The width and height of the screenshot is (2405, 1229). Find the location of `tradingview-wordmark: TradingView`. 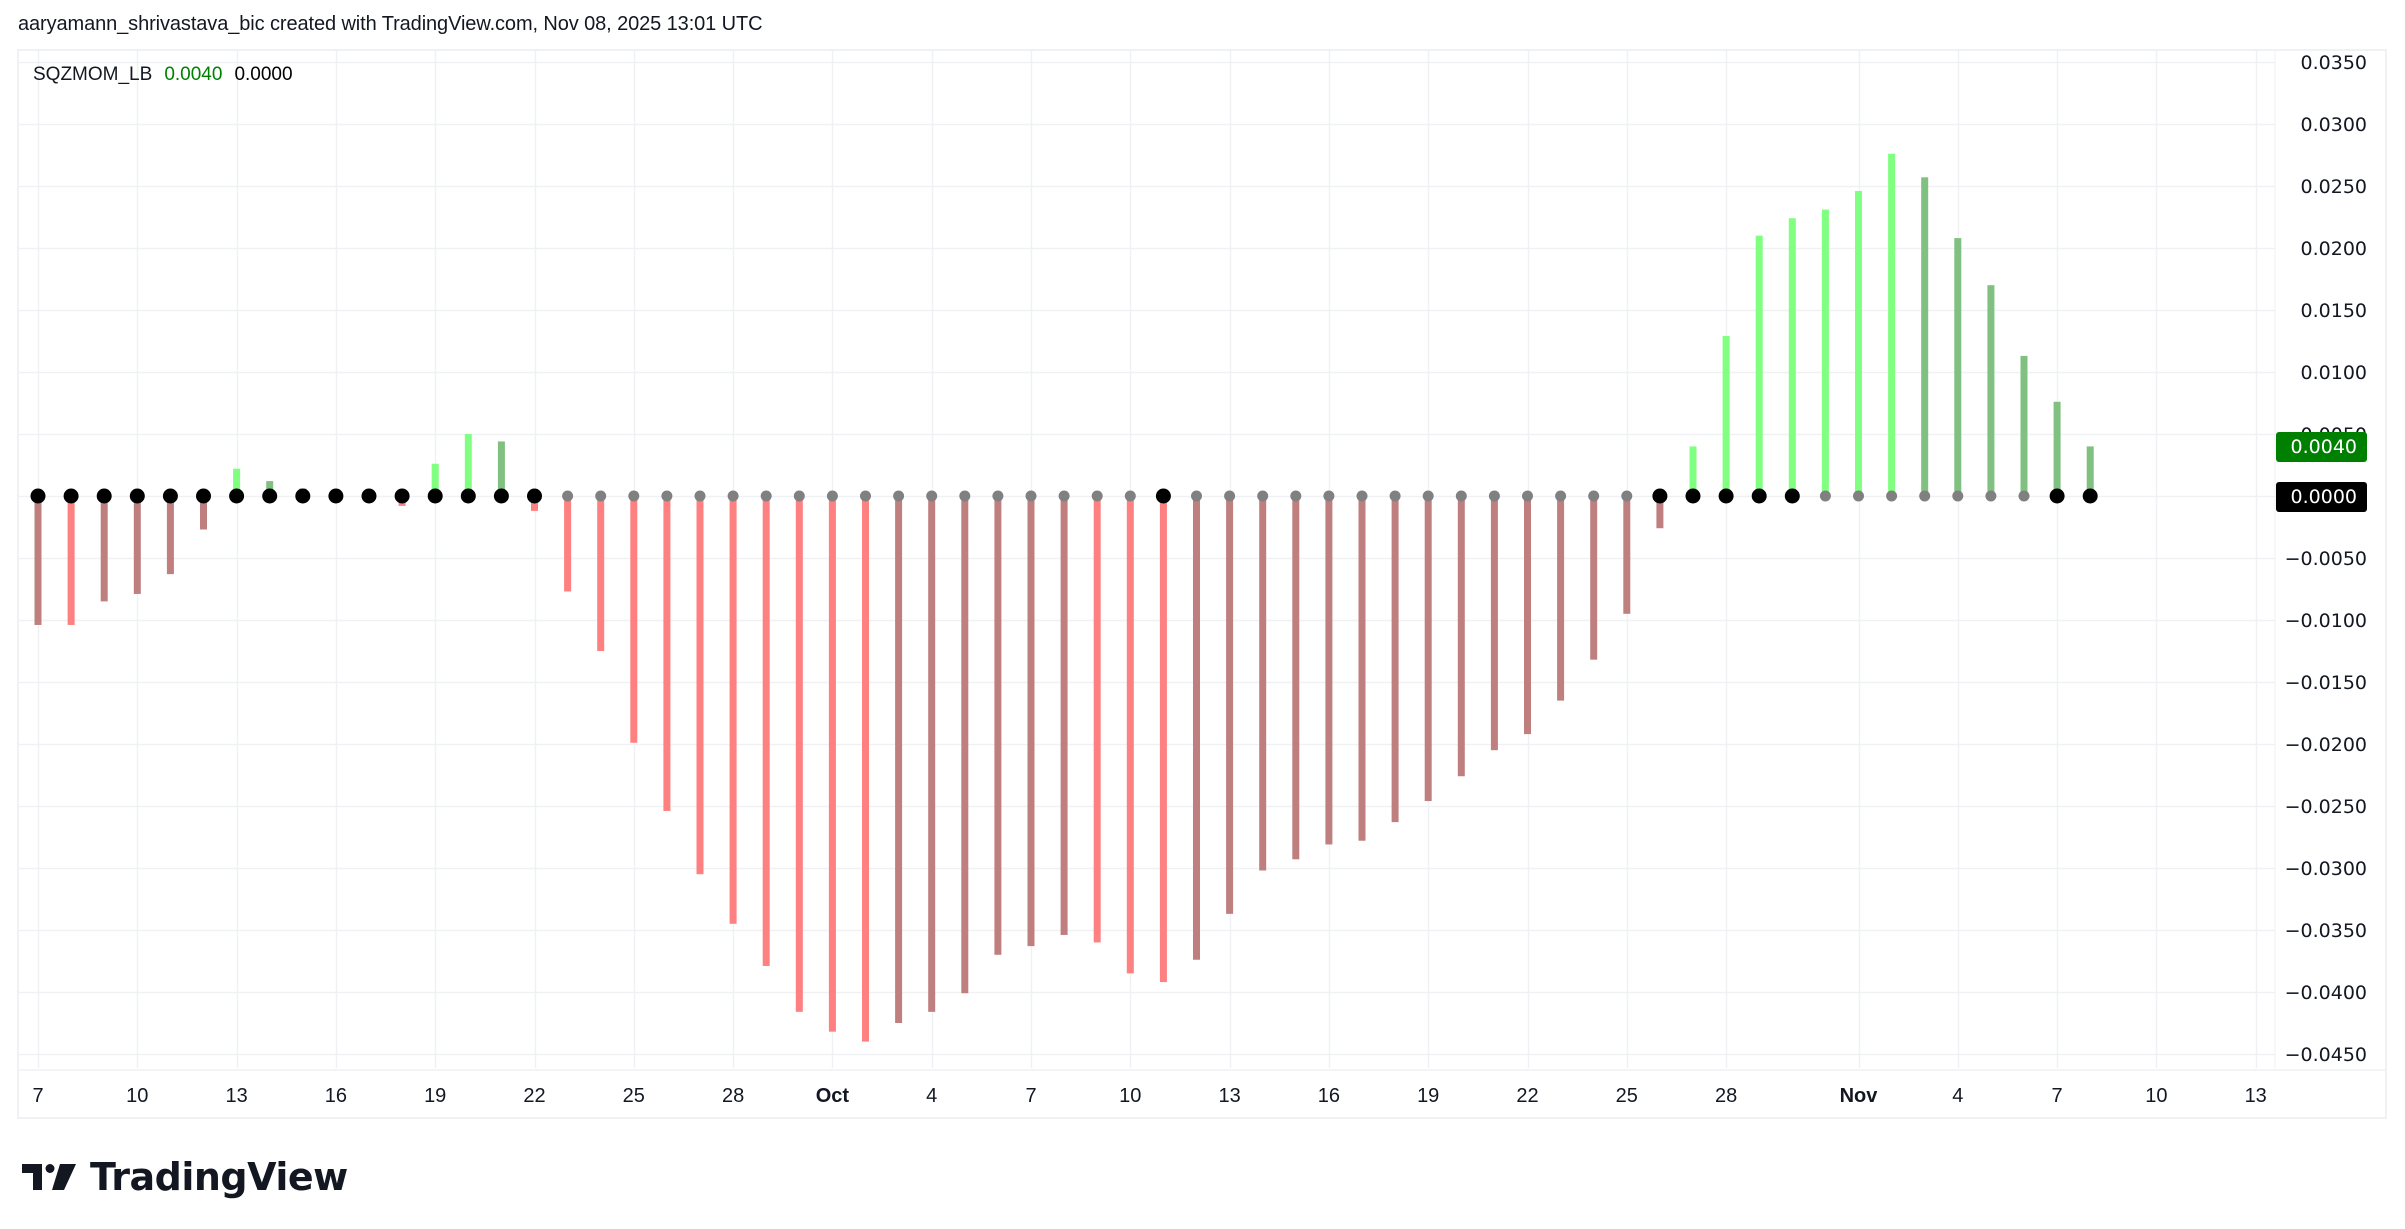

tradingview-wordmark: TradingView is located at coordinates (219, 1177).